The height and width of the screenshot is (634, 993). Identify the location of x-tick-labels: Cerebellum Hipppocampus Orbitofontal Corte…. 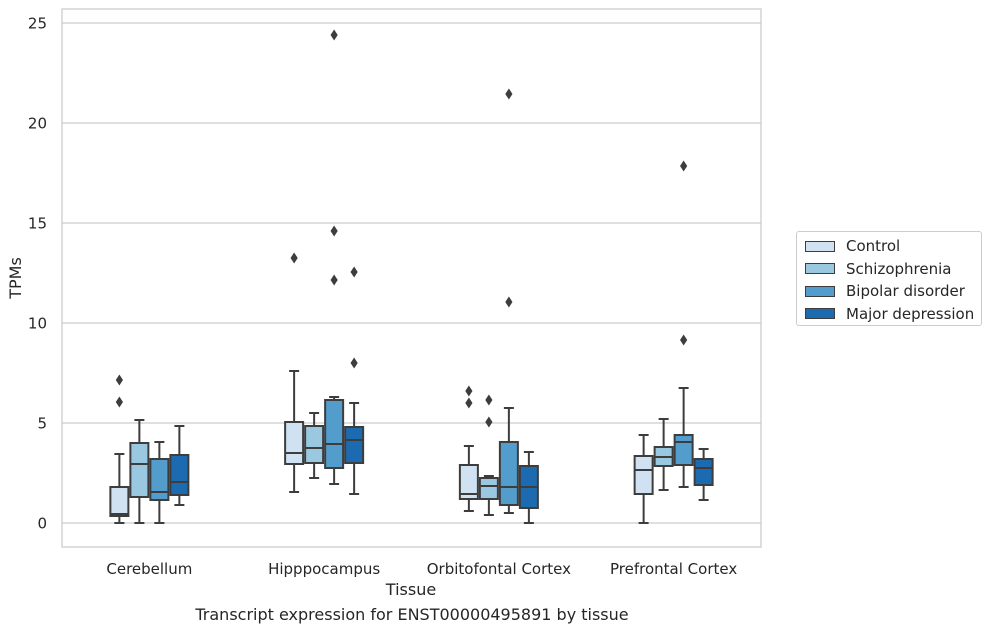
(421, 569).